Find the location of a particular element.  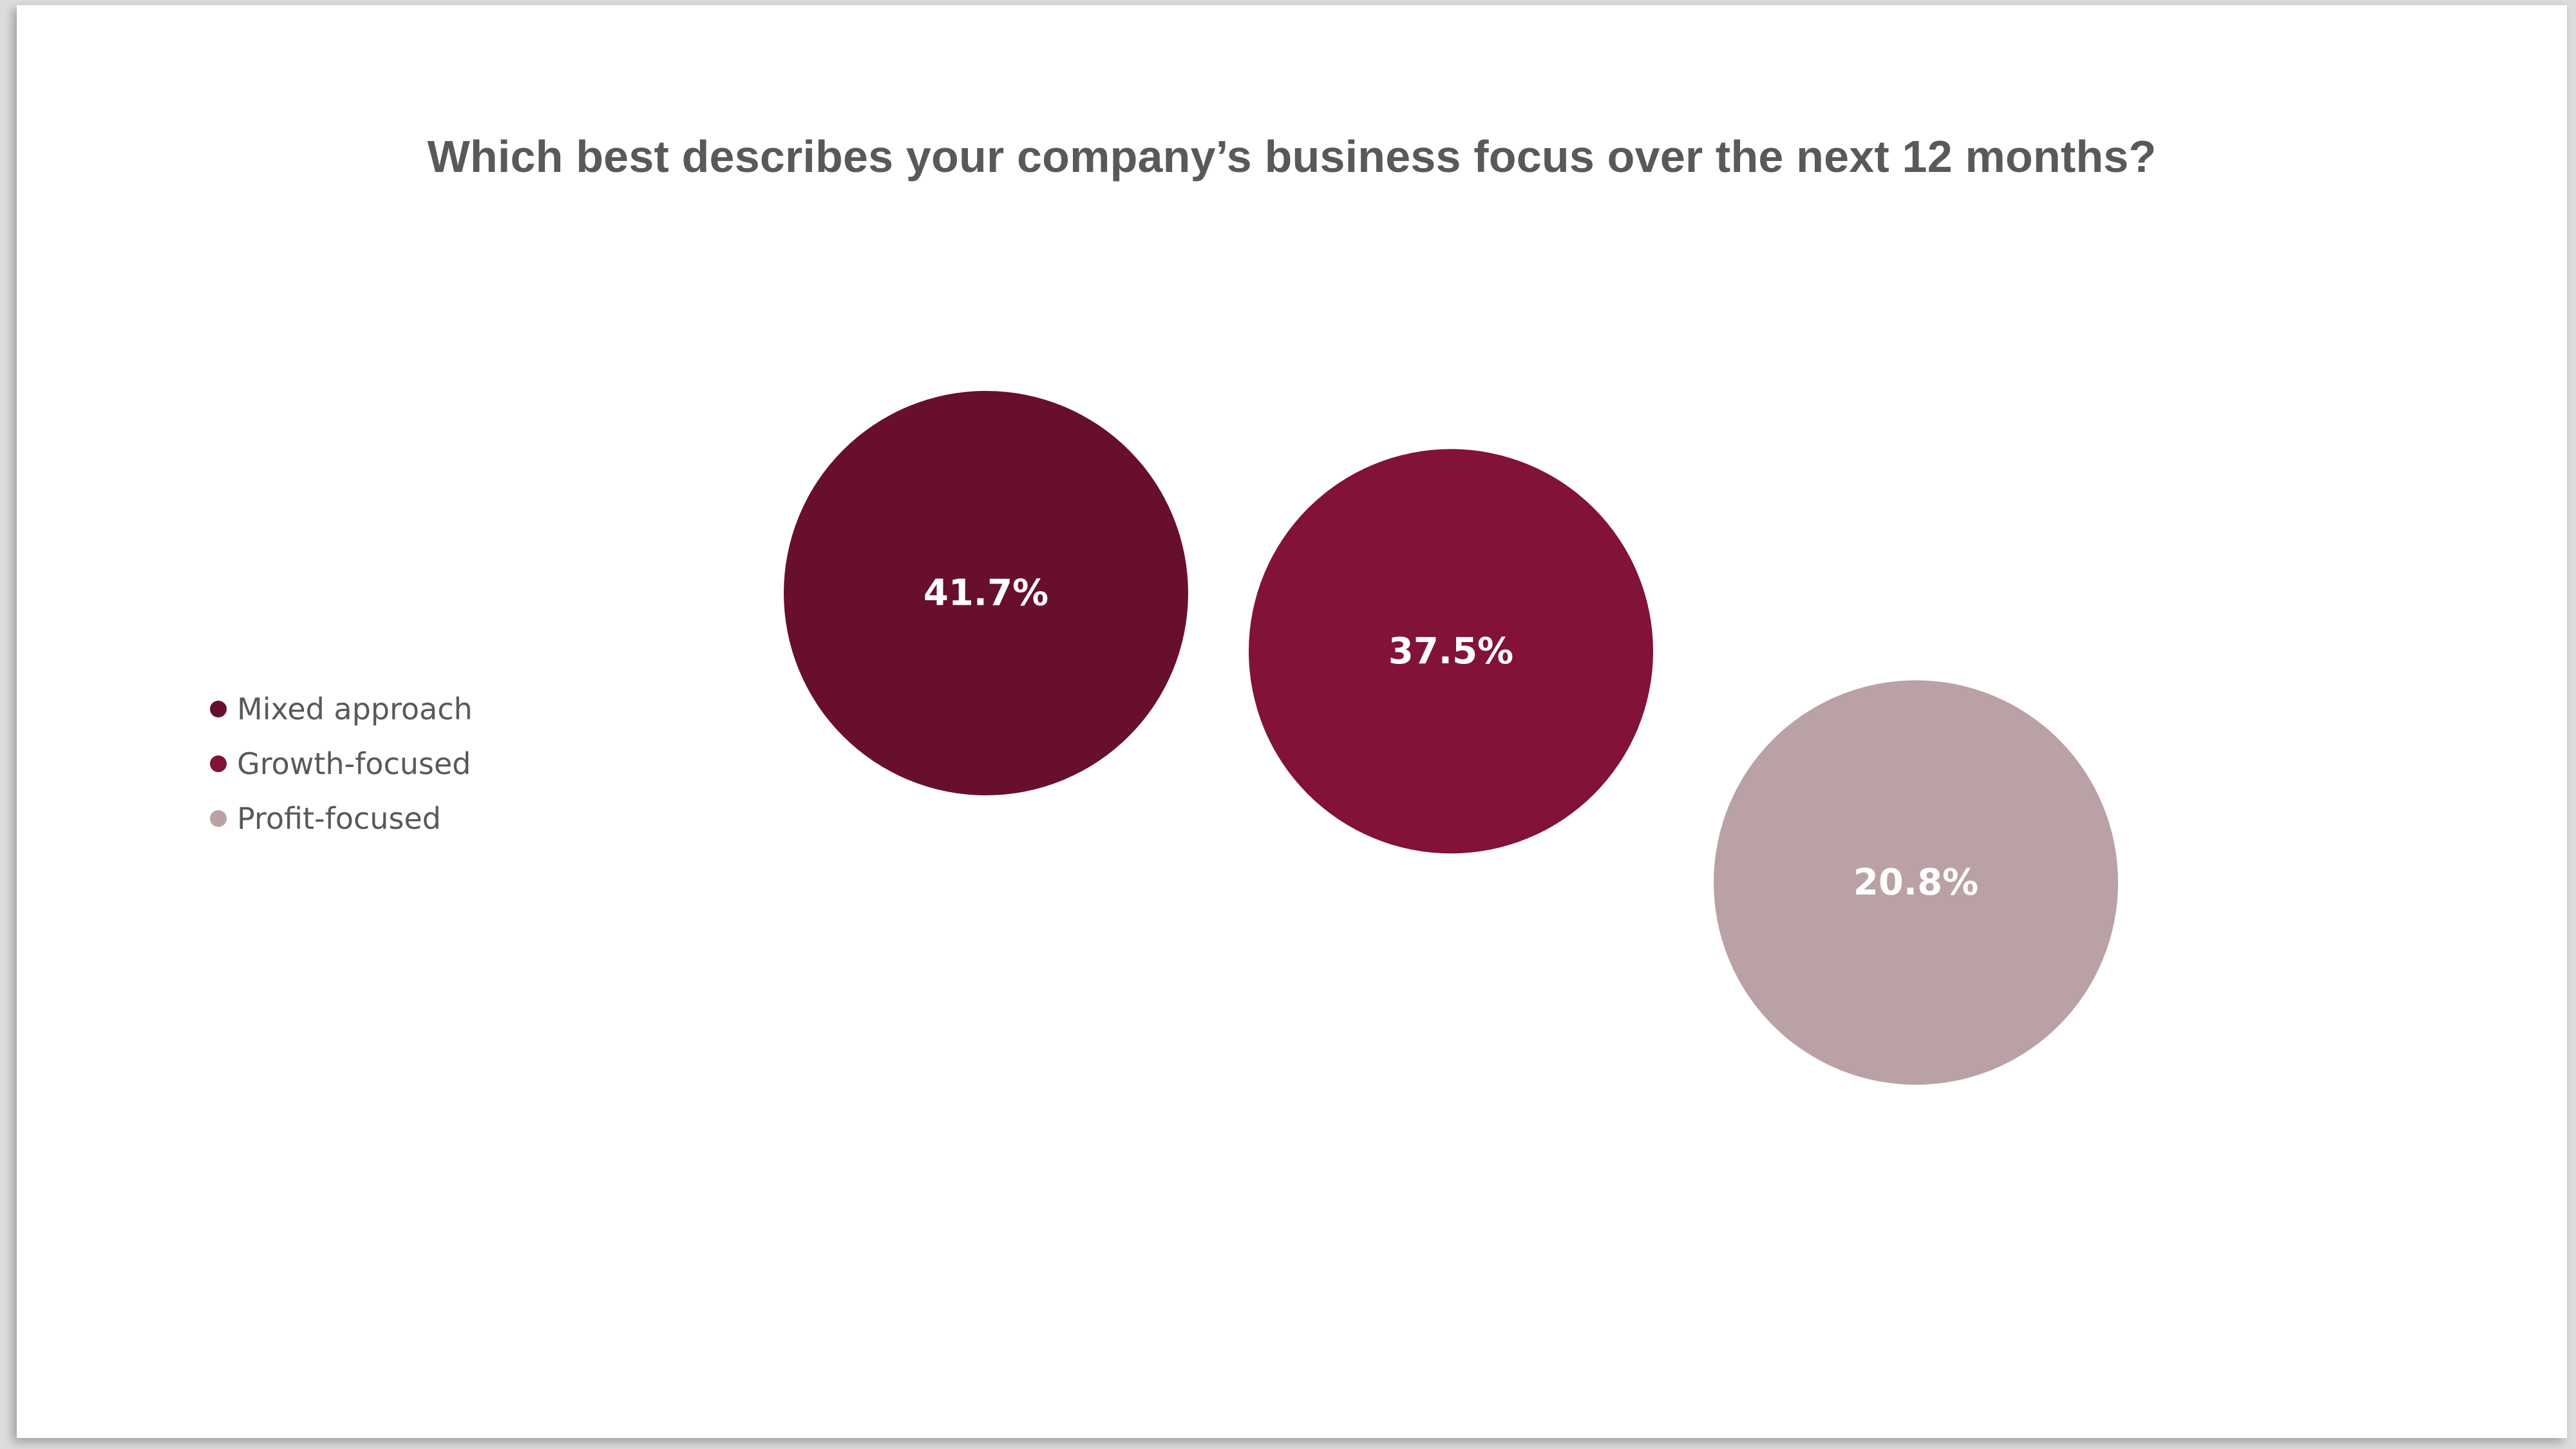

data-label-mixed-approach: 41.7% is located at coordinates (985, 593).